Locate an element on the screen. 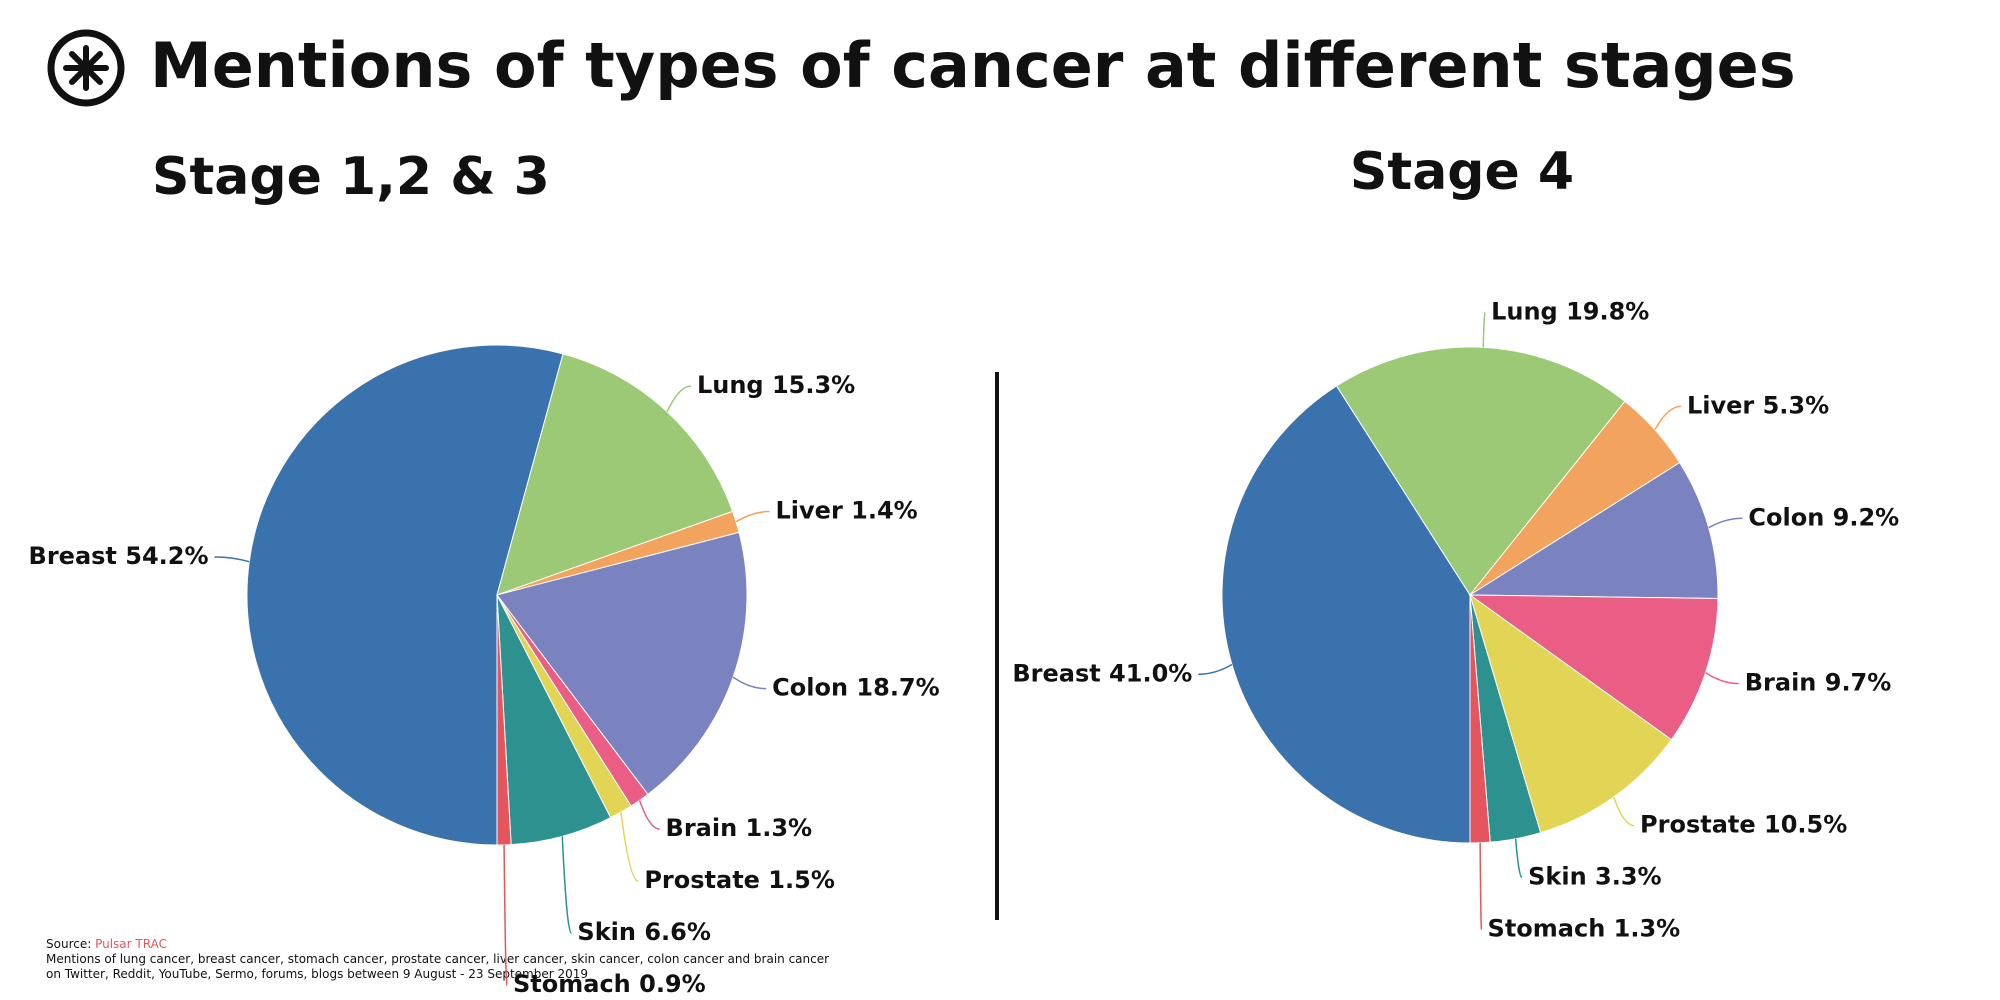  data-label: Brain 1.3% is located at coordinates (739, 828).